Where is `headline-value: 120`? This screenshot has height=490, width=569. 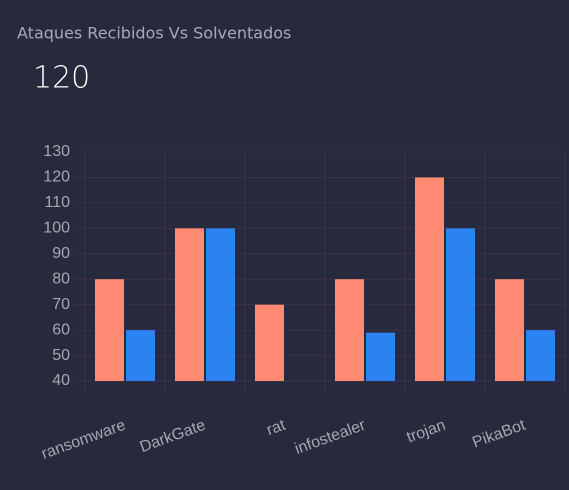
headline-value: 120 is located at coordinates (61, 78).